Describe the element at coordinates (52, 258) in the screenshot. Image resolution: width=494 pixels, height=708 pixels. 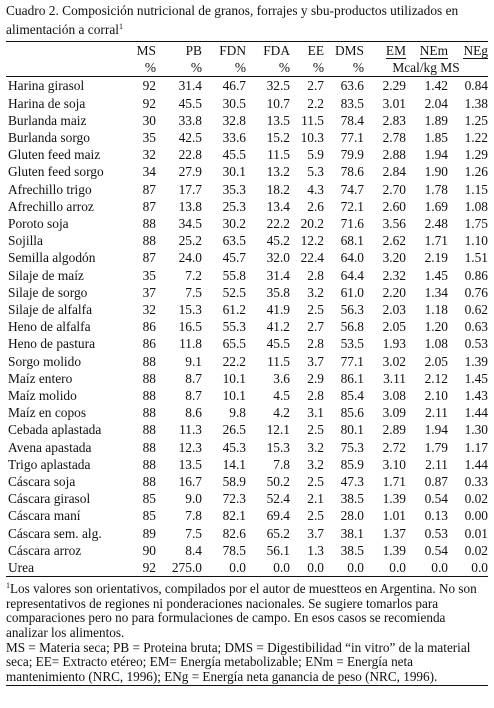
I see `row-label: Semilla algodón` at that location.